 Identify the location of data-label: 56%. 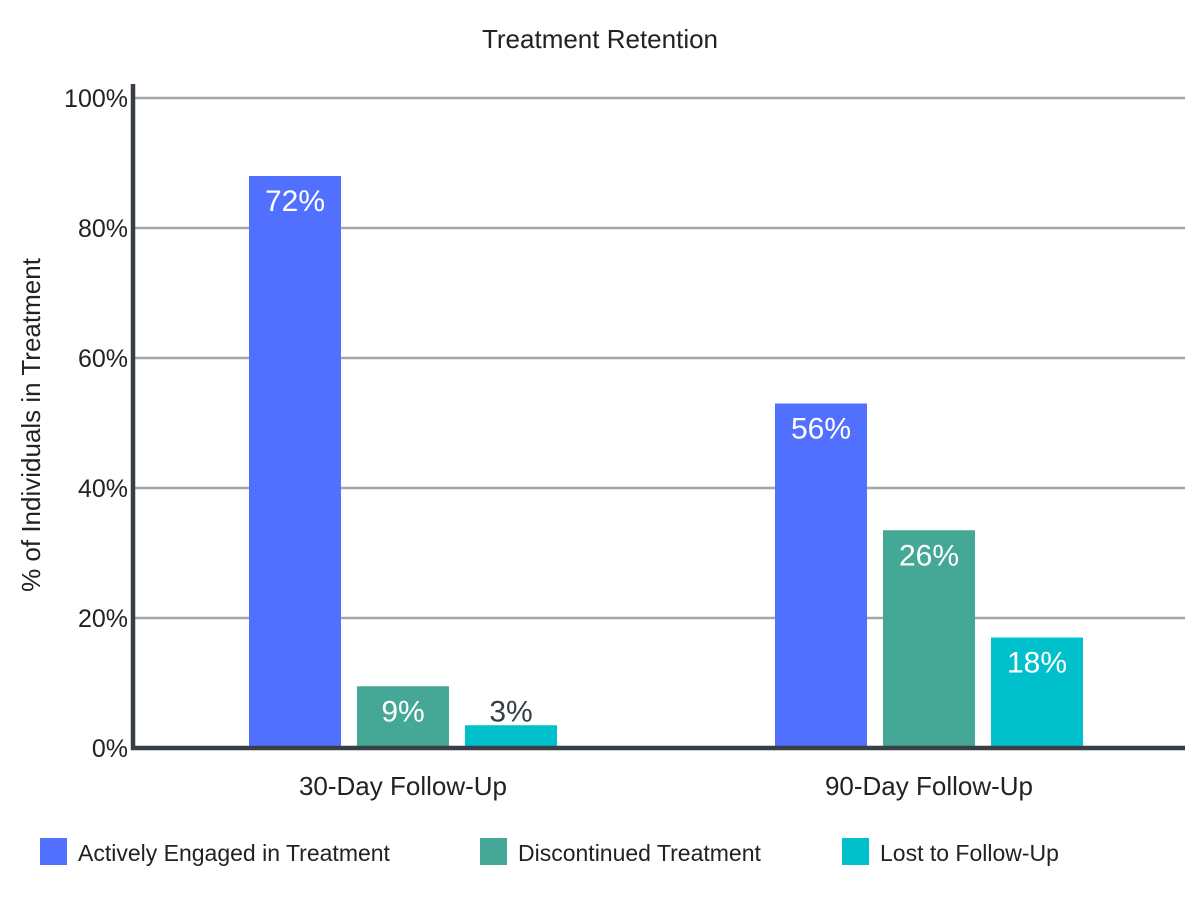
(821, 429).